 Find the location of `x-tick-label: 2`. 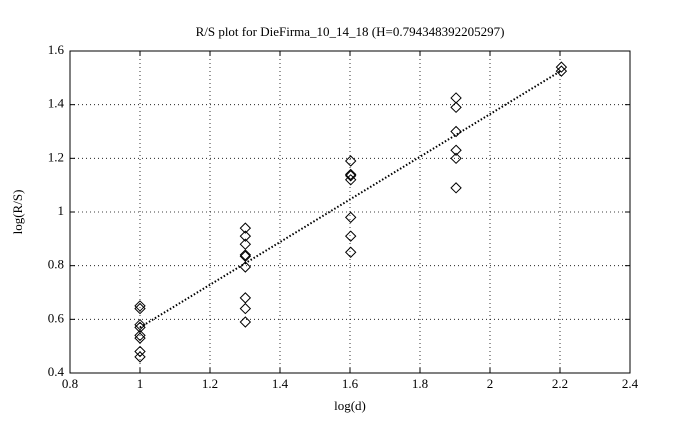

x-tick-label: 2 is located at coordinates (490, 383).